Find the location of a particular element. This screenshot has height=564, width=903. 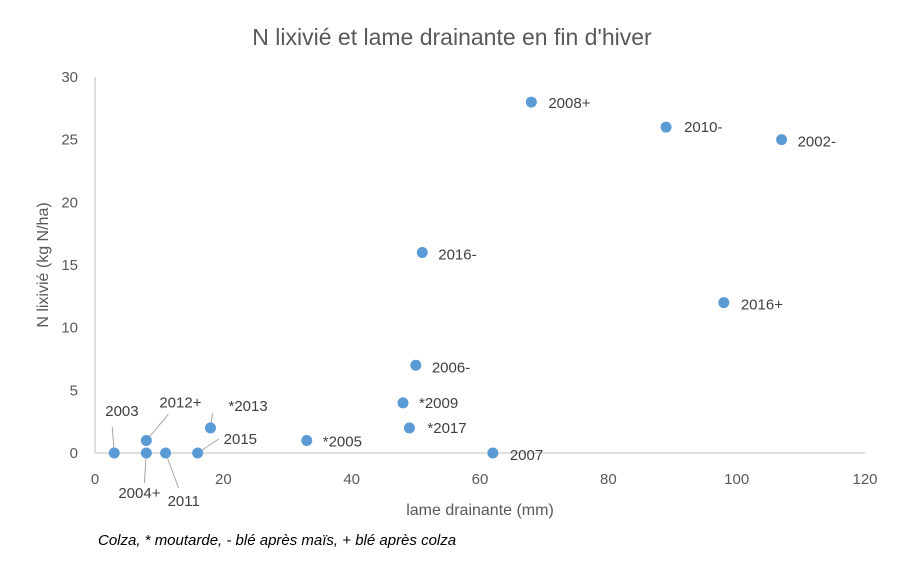

y-tick-label: 10 is located at coordinates (69, 328).